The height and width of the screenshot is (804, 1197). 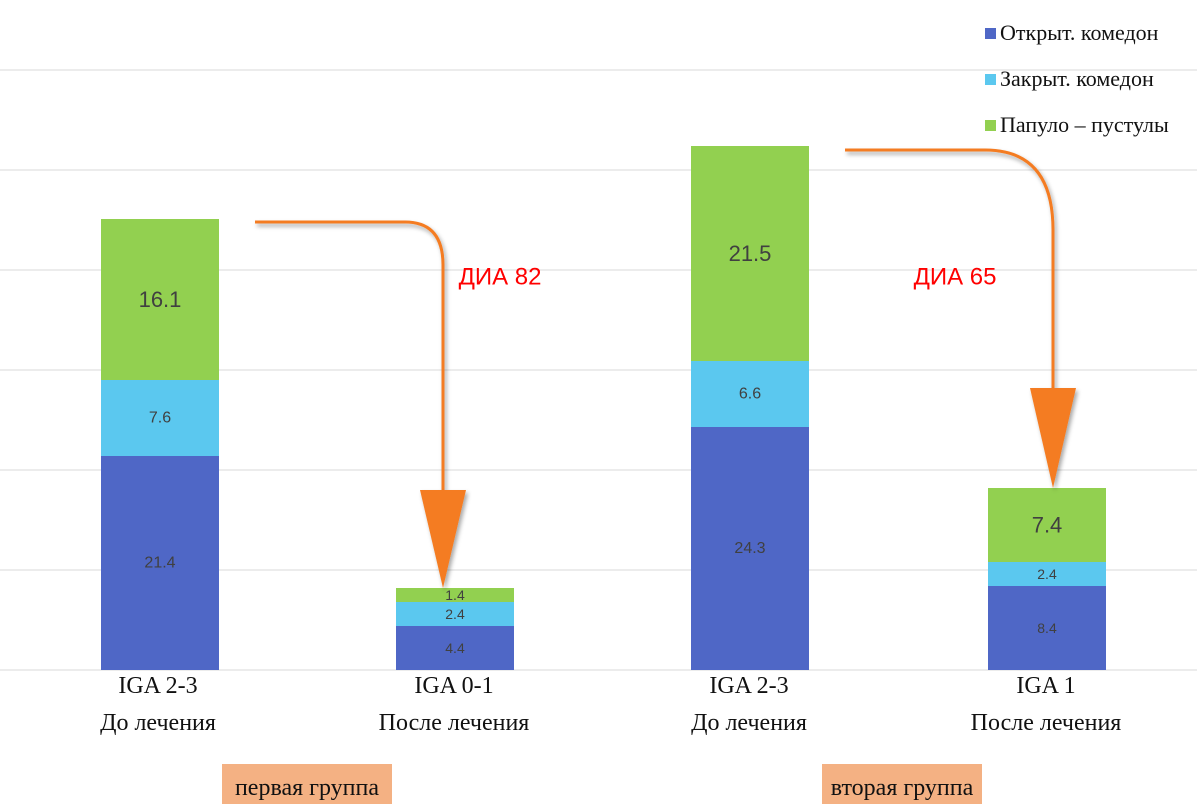 I want to click on legend-item-open-comedones: Открыт. комедон, so click(x=1090, y=33).